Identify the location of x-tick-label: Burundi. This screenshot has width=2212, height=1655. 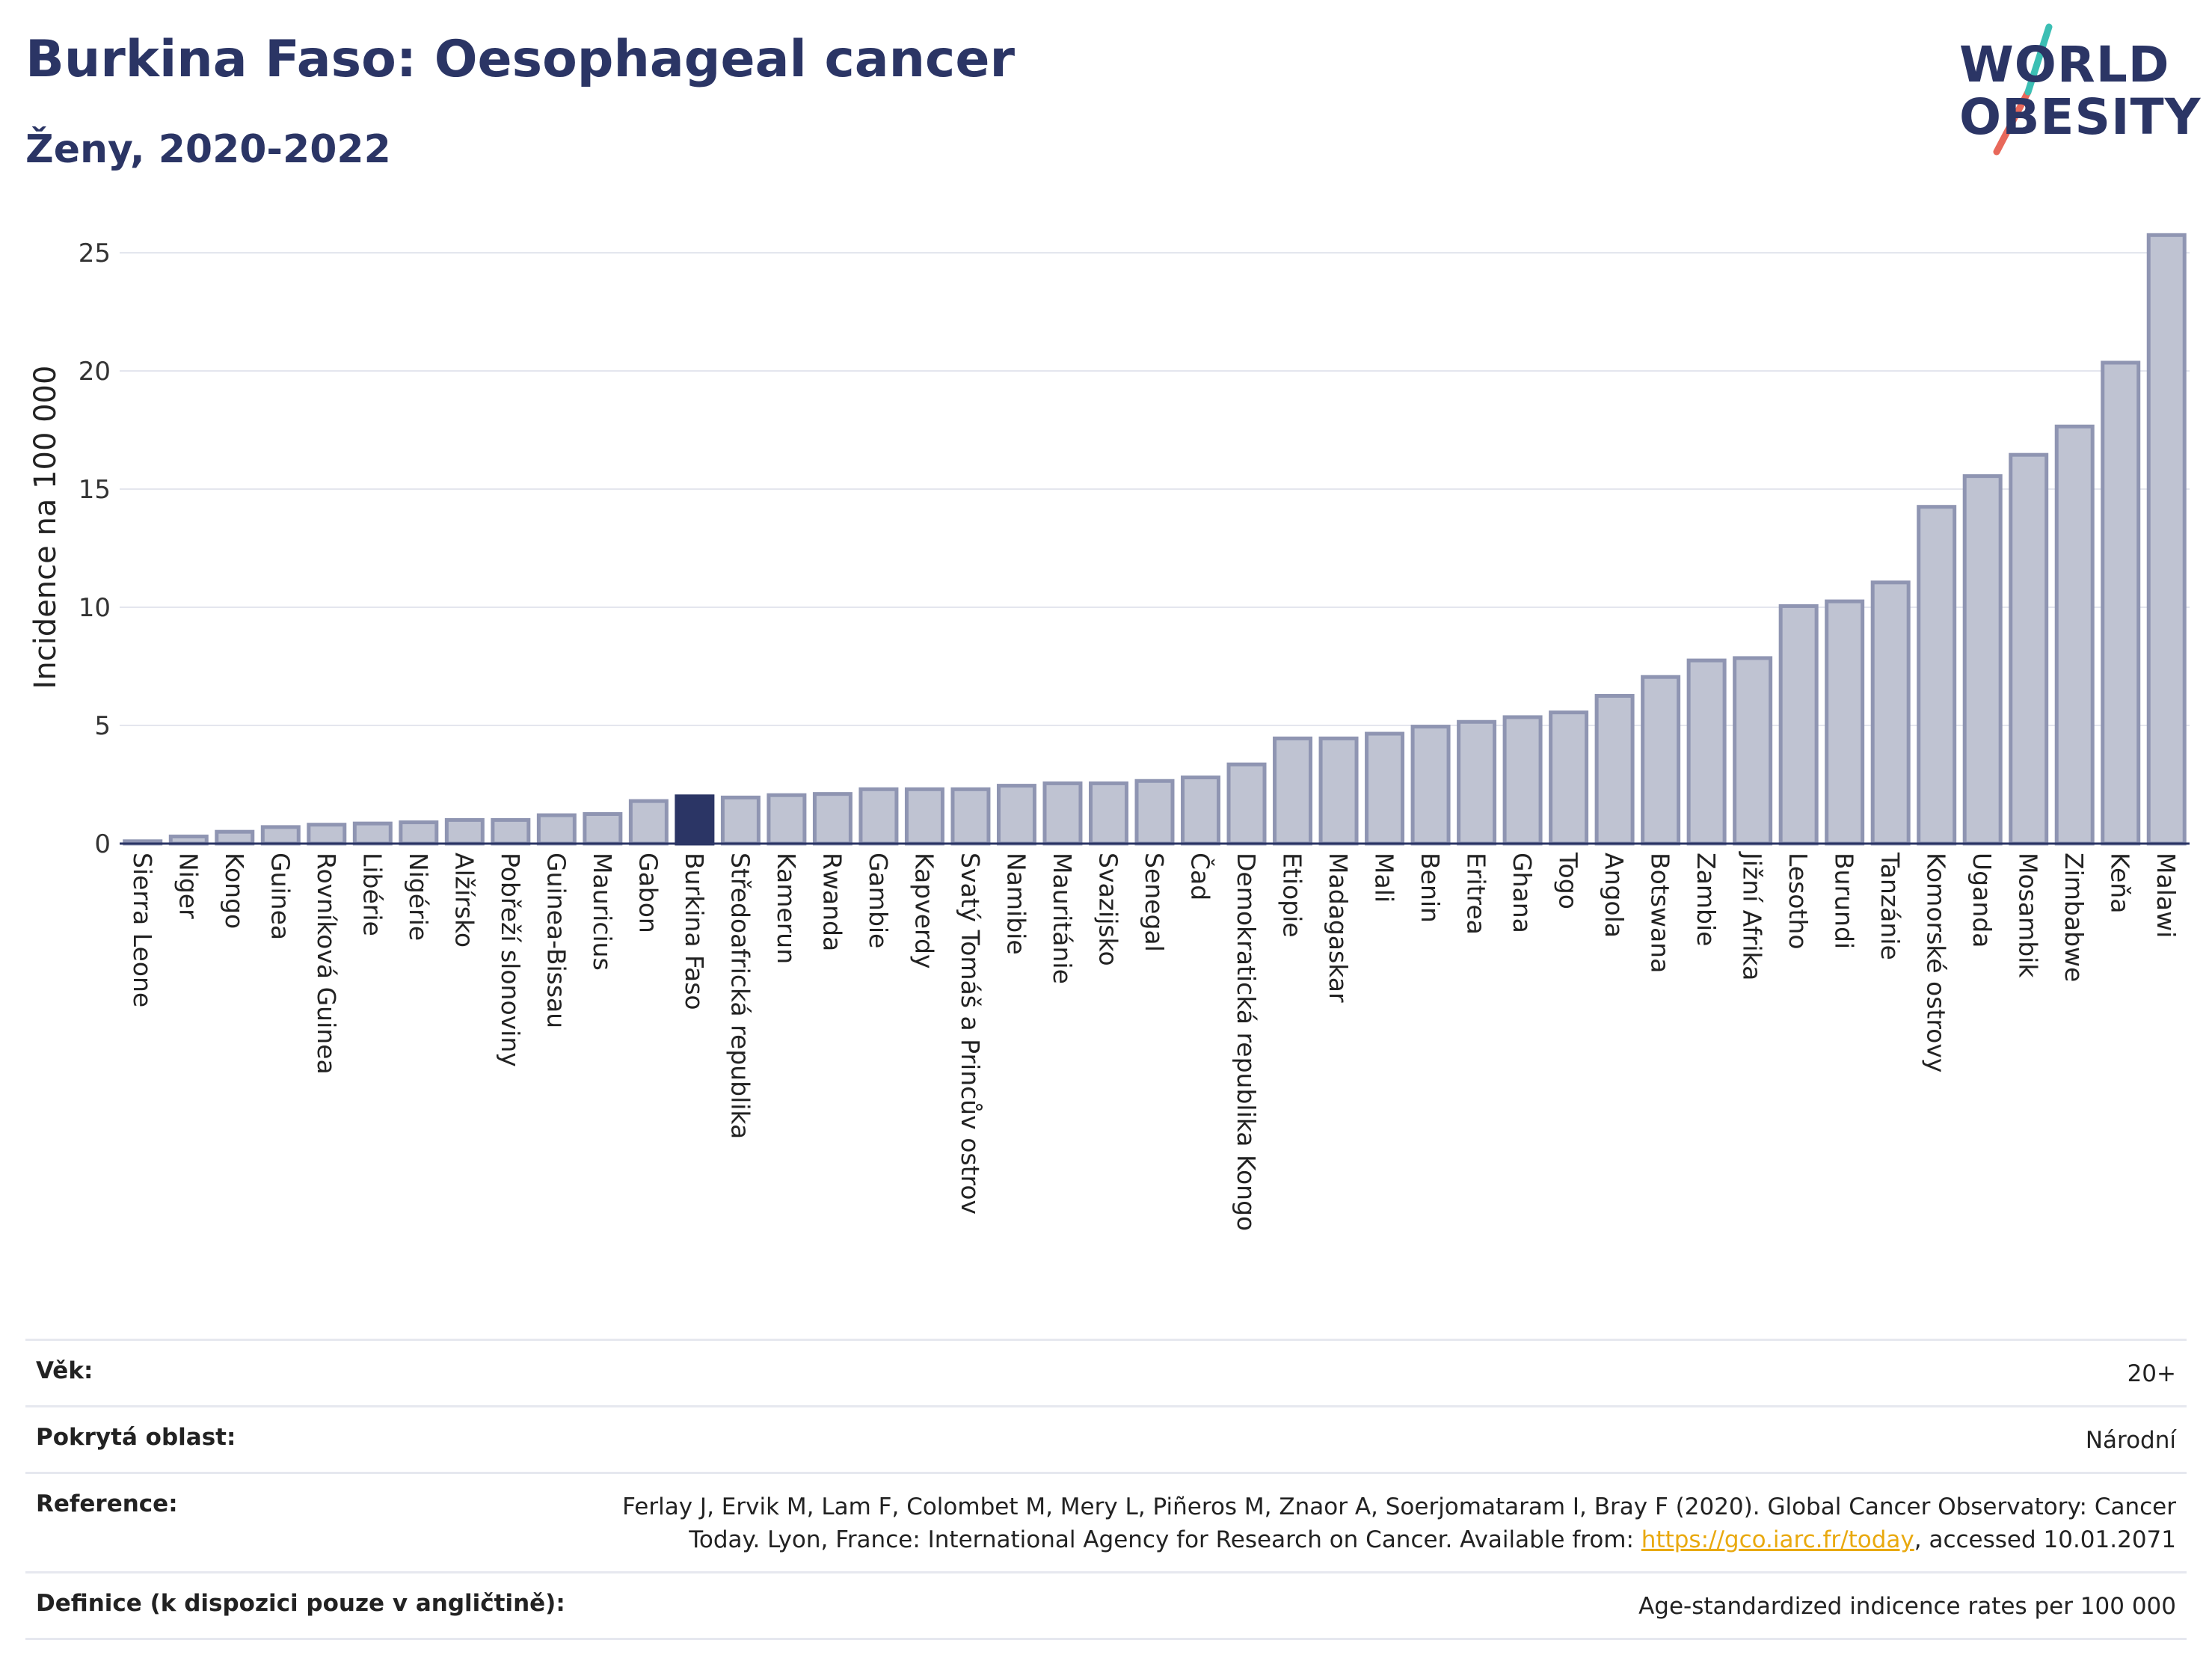
(1844, 901).